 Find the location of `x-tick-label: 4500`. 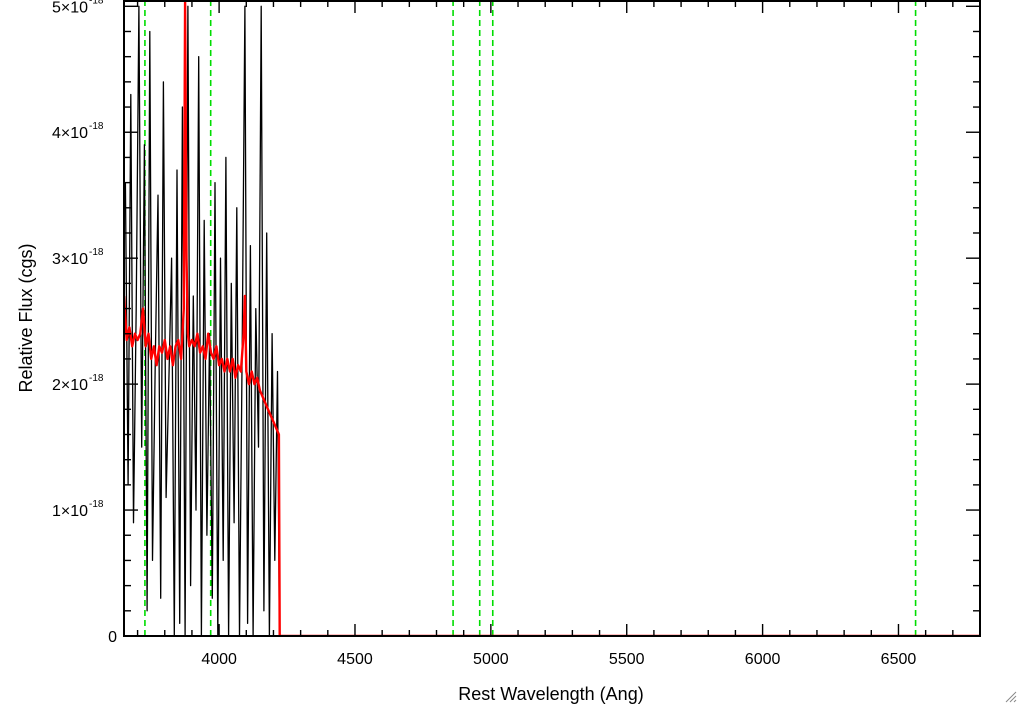

x-tick-label: 4500 is located at coordinates (355, 659).